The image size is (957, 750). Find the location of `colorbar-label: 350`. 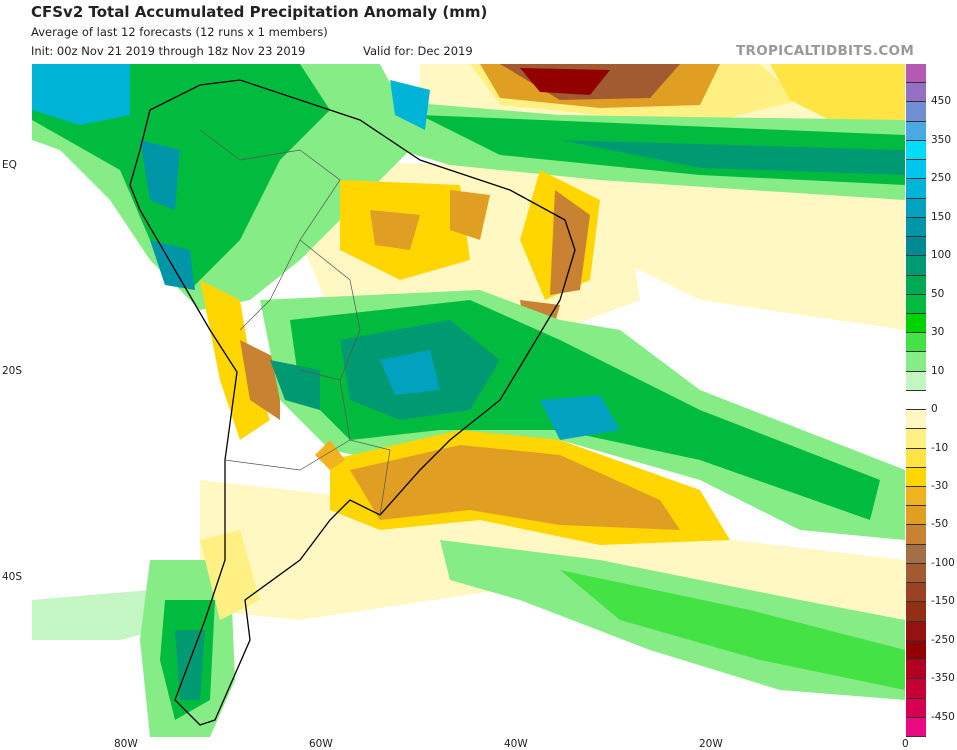

colorbar-label: 350 is located at coordinates (941, 139).